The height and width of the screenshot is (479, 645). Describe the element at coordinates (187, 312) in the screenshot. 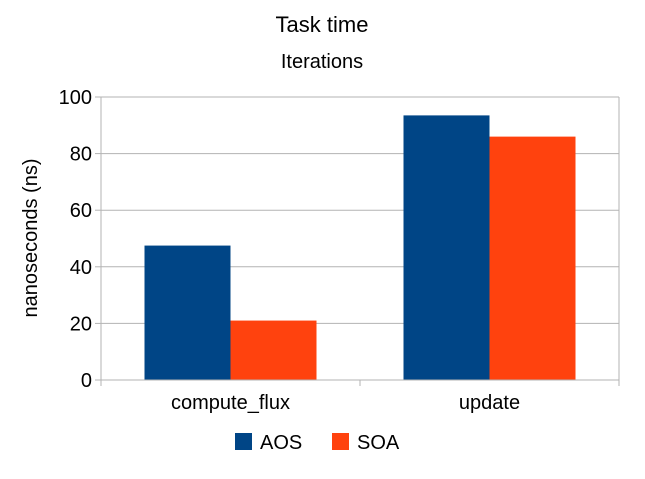

I see `bar-aos-compute-flux` at that location.